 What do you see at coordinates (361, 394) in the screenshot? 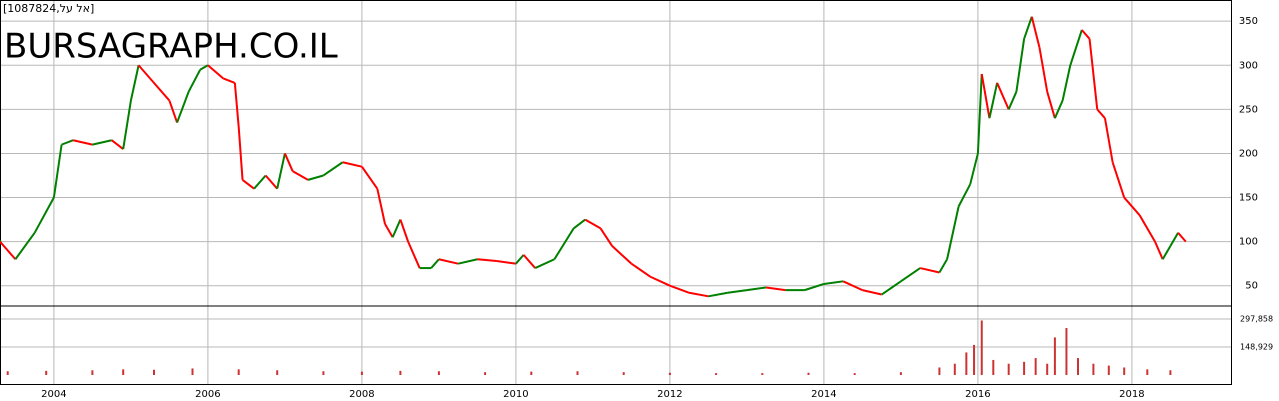
I see `x-tick-label: 2008` at bounding box center [361, 394].